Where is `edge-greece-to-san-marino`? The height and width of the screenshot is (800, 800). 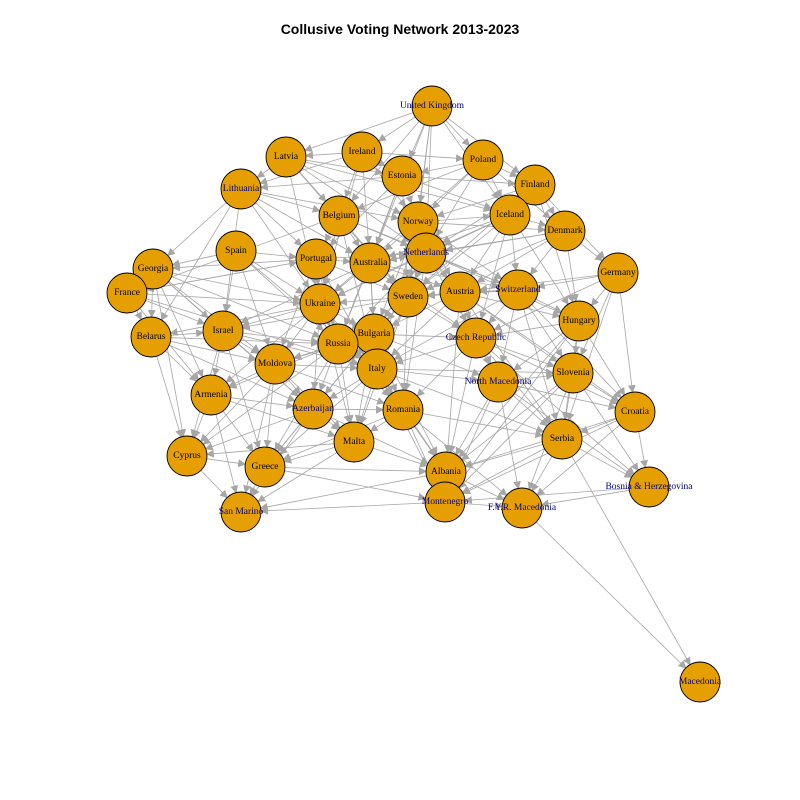 edge-greece-to-san-marino is located at coordinates (253, 490).